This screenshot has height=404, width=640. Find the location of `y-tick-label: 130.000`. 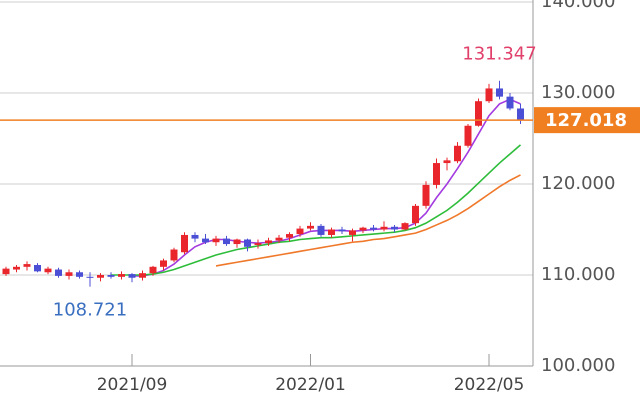

y-tick-label: 130.000 is located at coordinates (578, 92).